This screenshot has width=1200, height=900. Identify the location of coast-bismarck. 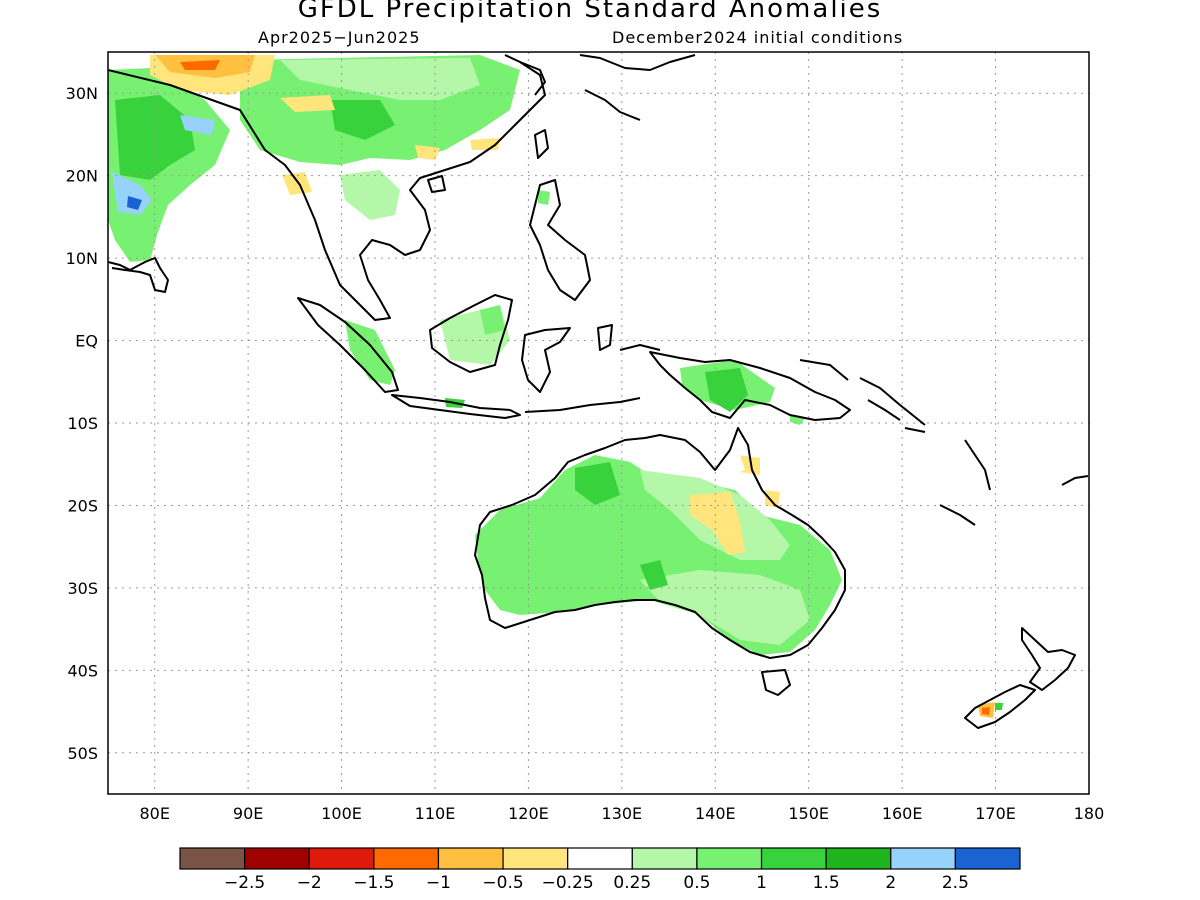
(862, 392).